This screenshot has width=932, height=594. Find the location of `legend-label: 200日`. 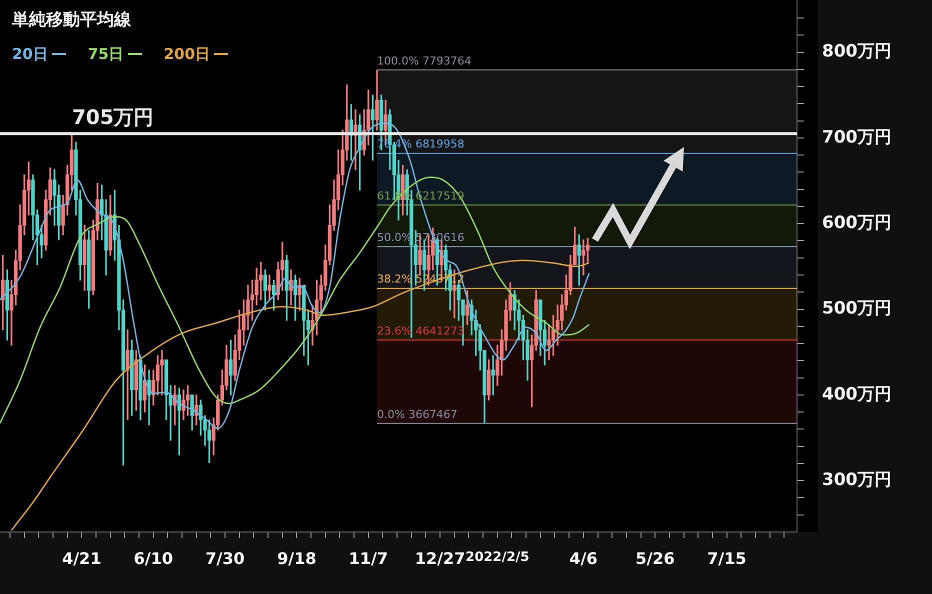

legend-label: 200日 is located at coordinates (187, 54).